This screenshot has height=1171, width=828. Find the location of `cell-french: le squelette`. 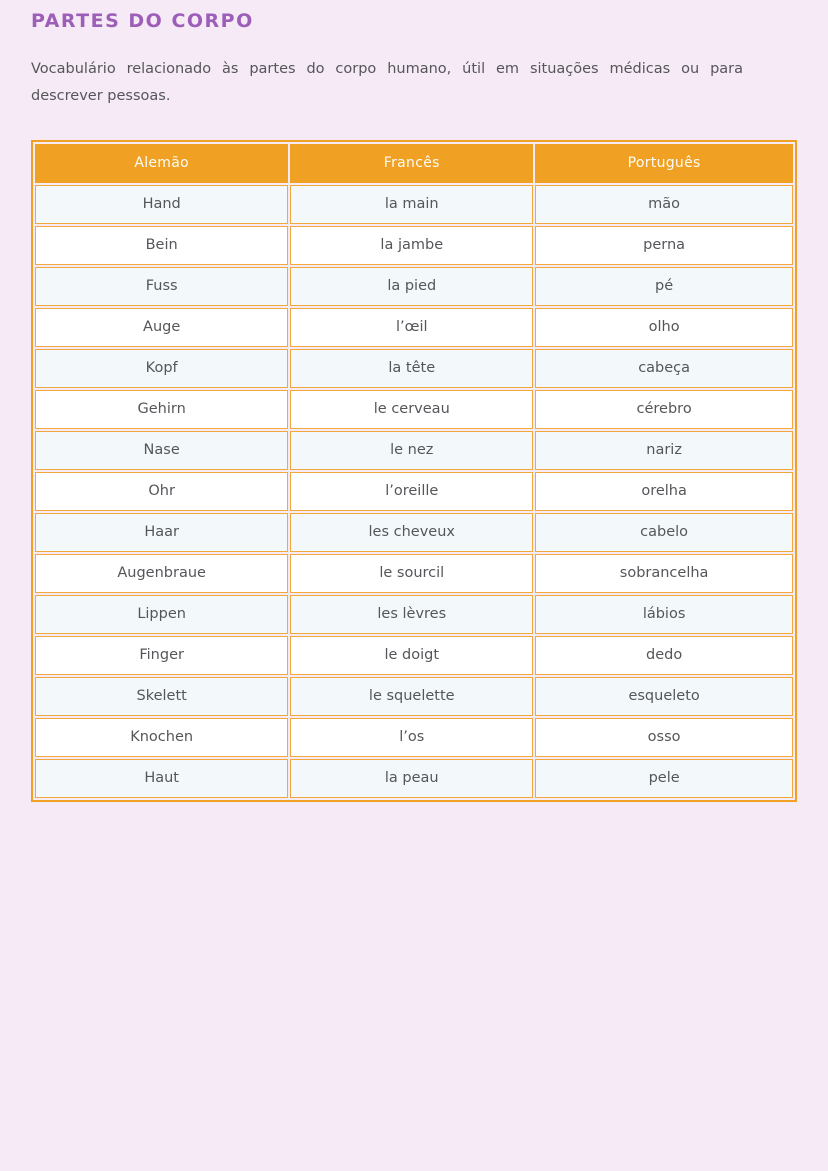

cell-french: le squelette is located at coordinates (412, 696).